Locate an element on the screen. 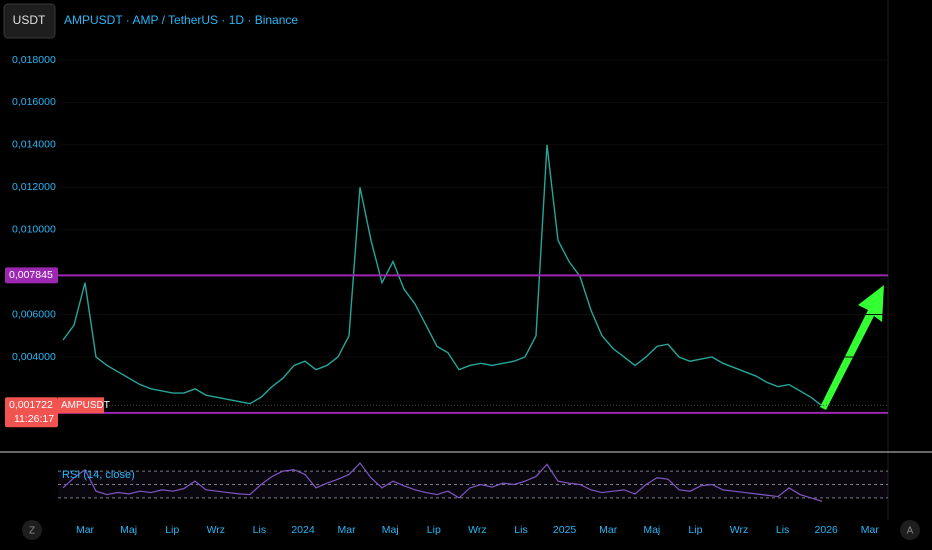  arrow is located at coordinates (852, 347).